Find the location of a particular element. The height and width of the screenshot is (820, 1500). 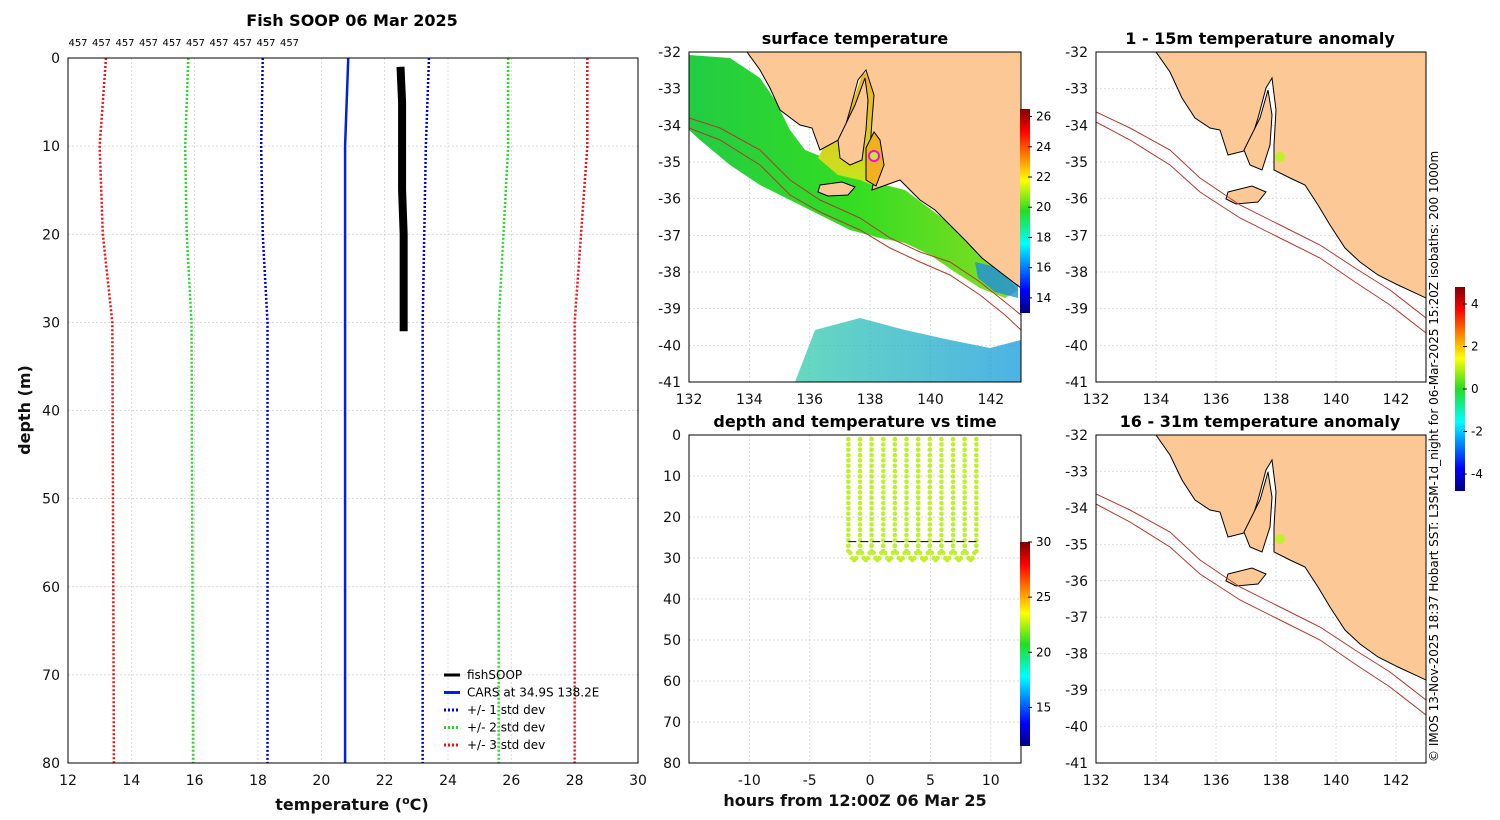

depthtime-ytick: 50 is located at coordinates (672, 641).